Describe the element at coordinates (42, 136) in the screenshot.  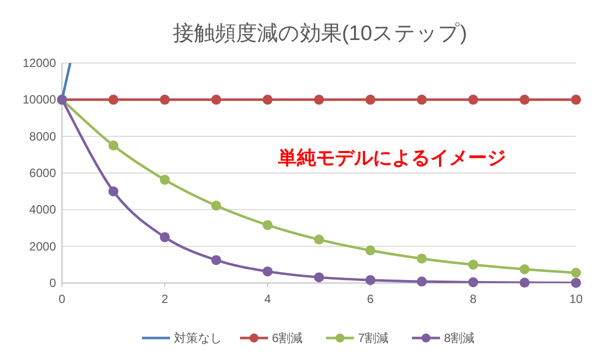
I see `y-tick-label: 8000` at that location.